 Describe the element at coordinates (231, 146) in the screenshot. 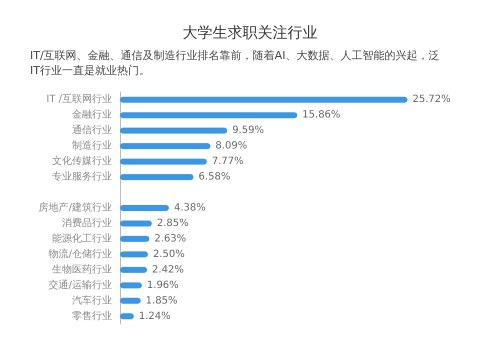

I see `data-label: 8.09%` at that location.